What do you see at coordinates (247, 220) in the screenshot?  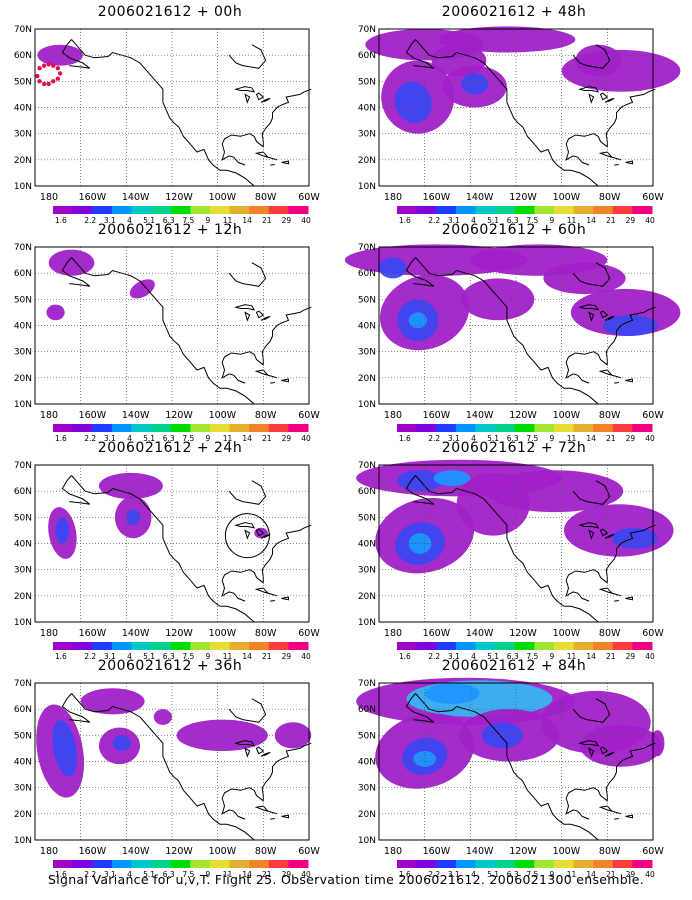 I see `colorbar-label: 14` at bounding box center [247, 220].